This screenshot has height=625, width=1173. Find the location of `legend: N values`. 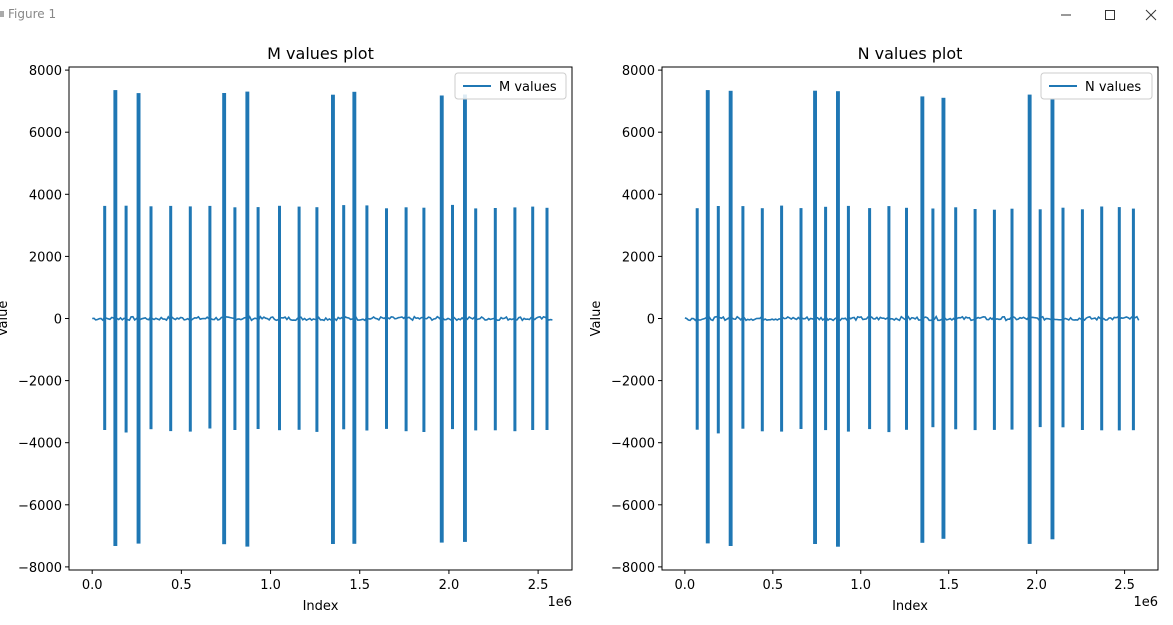

legend: N values is located at coordinates (1096, 86).